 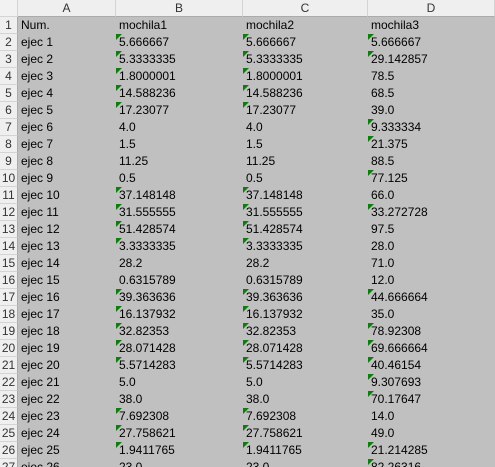 I want to click on cell-run-name: ejec 24, so click(x=40, y=433).